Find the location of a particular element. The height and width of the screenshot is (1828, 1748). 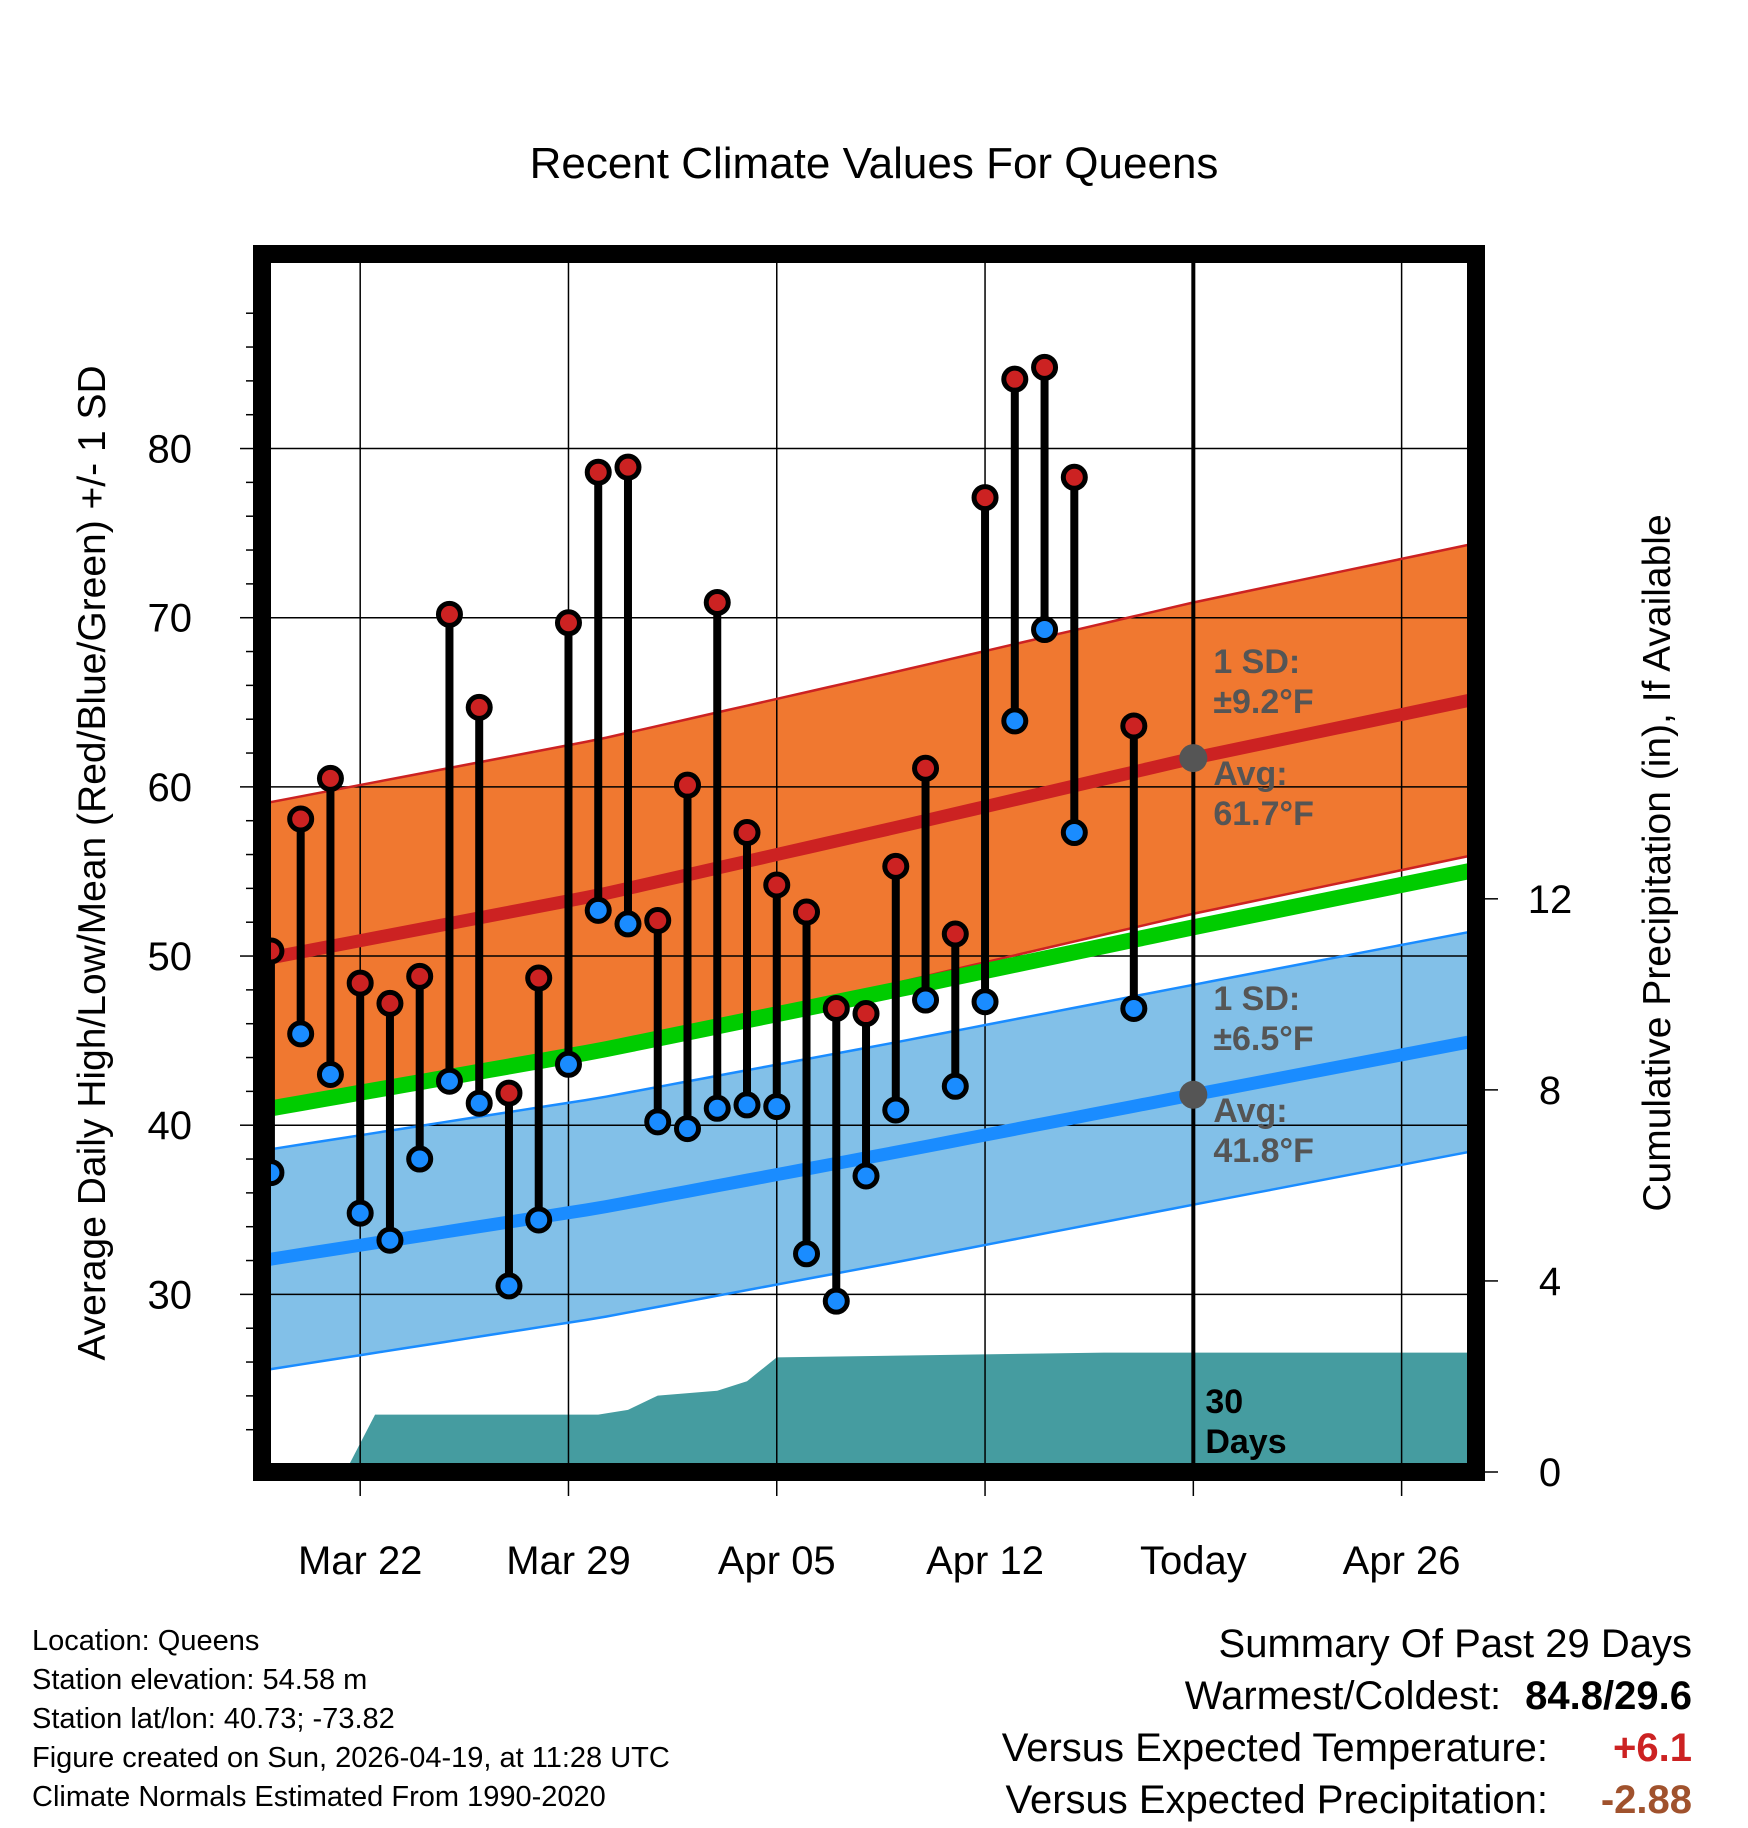

today-high-avg-marker is located at coordinates (1193, 758).